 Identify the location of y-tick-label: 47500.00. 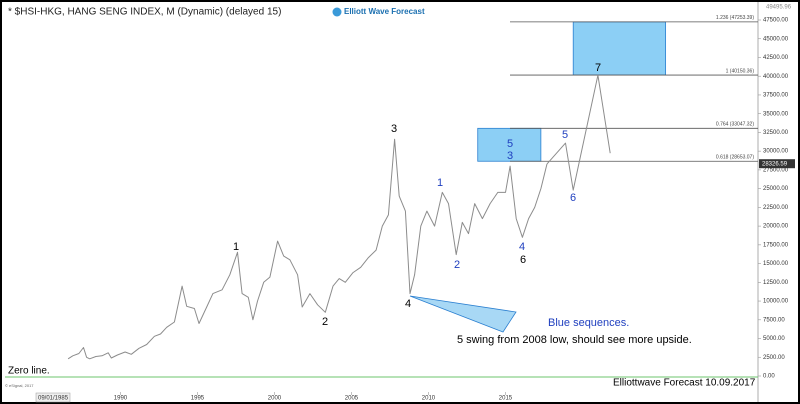
(776, 21).